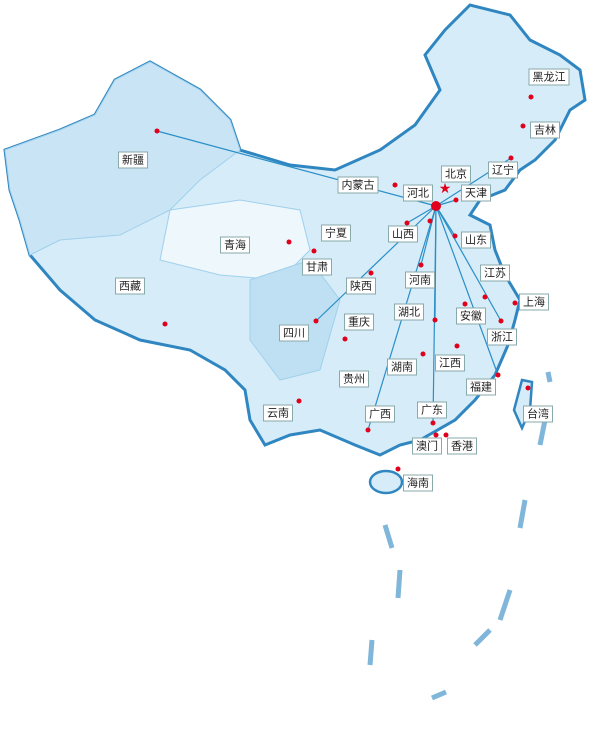 The width and height of the screenshot is (600, 734). Describe the element at coordinates (471, 316) in the screenshot. I see `province-label: 安徽` at that location.